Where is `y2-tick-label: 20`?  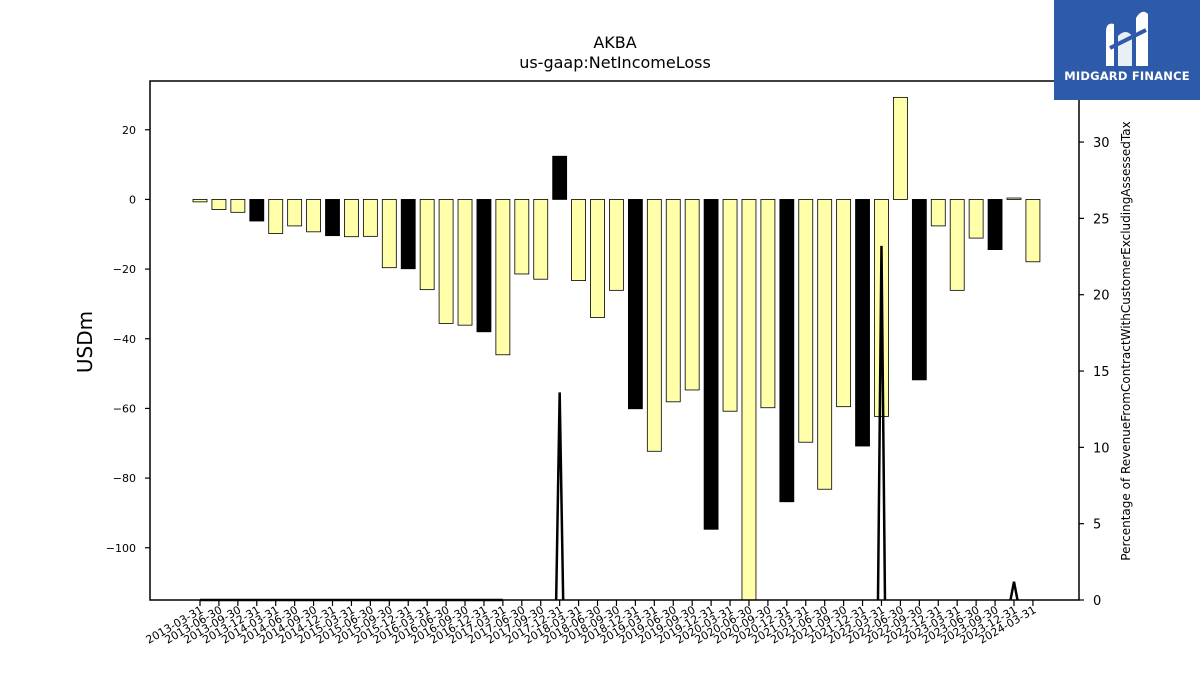
y2-tick-label: 20 is located at coordinates (1101, 296).